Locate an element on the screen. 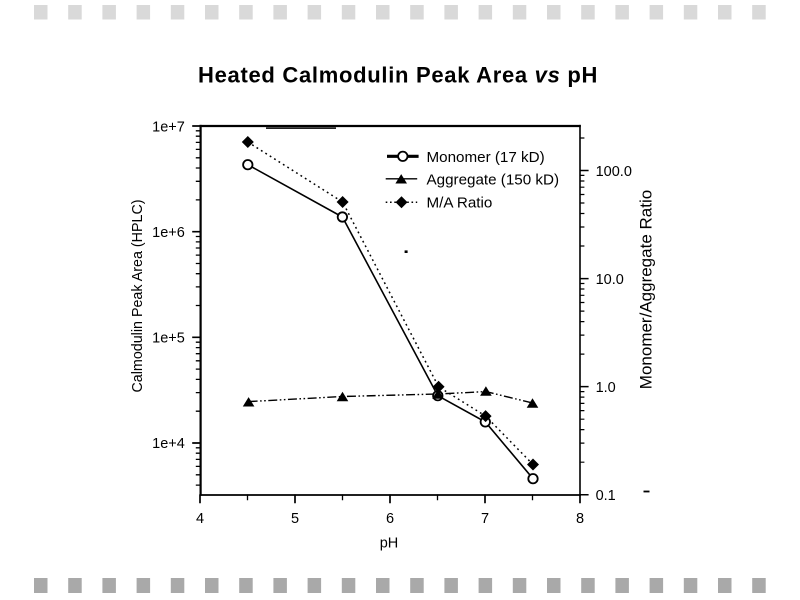 The width and height of the screenshot is (800, 600). svg-text: Calmodulin Peak Area (HPLC) is located at coordinates (138, 295).